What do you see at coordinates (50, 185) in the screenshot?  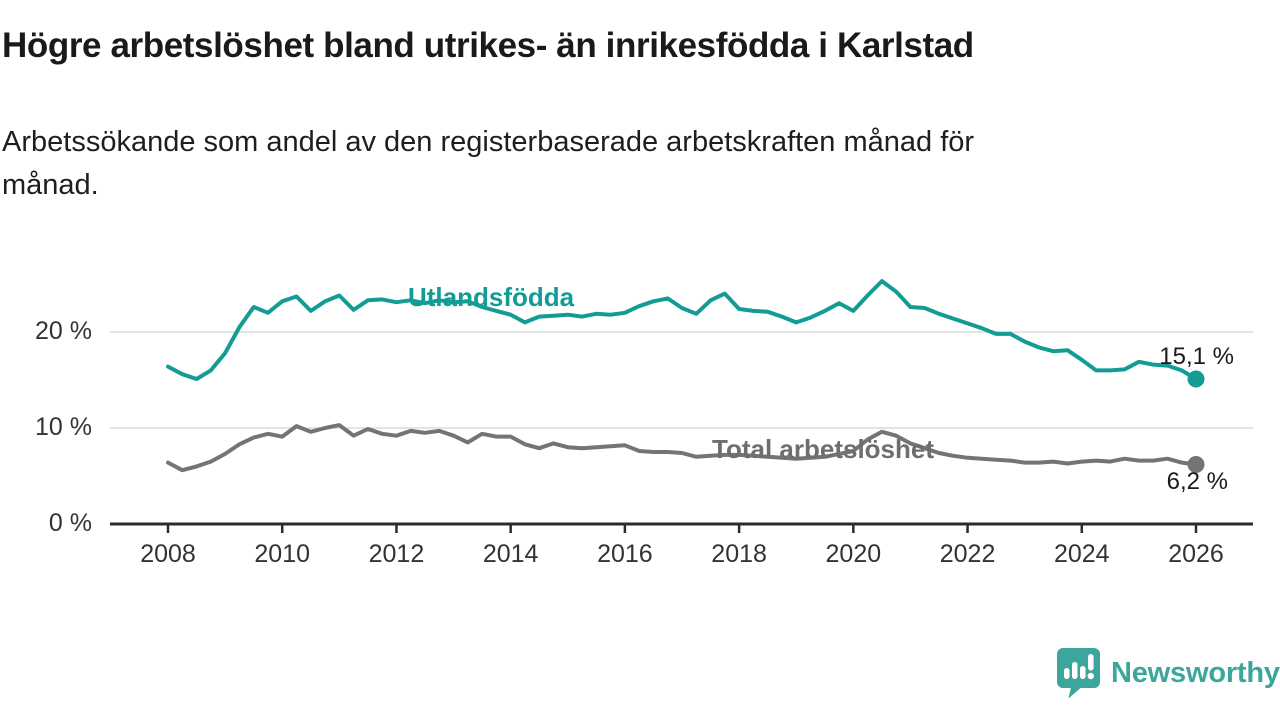 I see `chart-subtitle-line-2: månad.` at bounding box center [50, 185].